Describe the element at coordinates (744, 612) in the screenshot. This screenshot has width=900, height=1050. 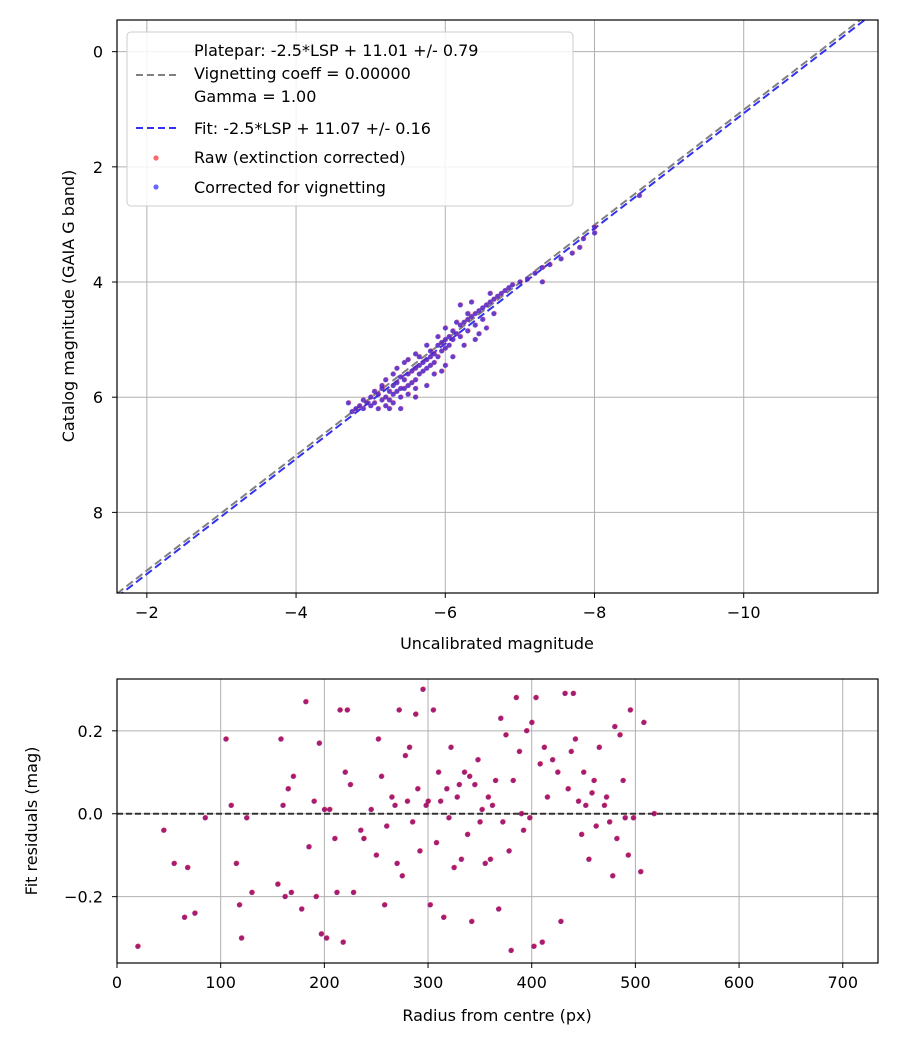
I see `top-x-tick-label: −10` at that location.